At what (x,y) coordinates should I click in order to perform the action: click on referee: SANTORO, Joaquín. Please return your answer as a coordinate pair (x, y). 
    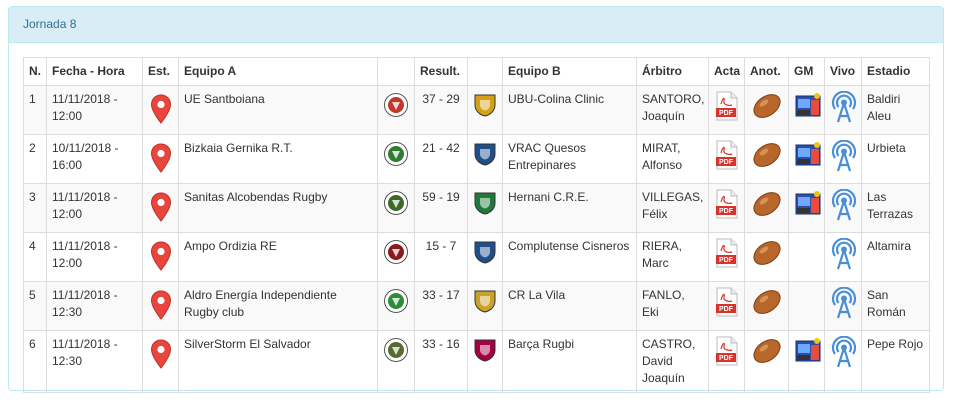
    Looking at the image, I should click on (672, 110).